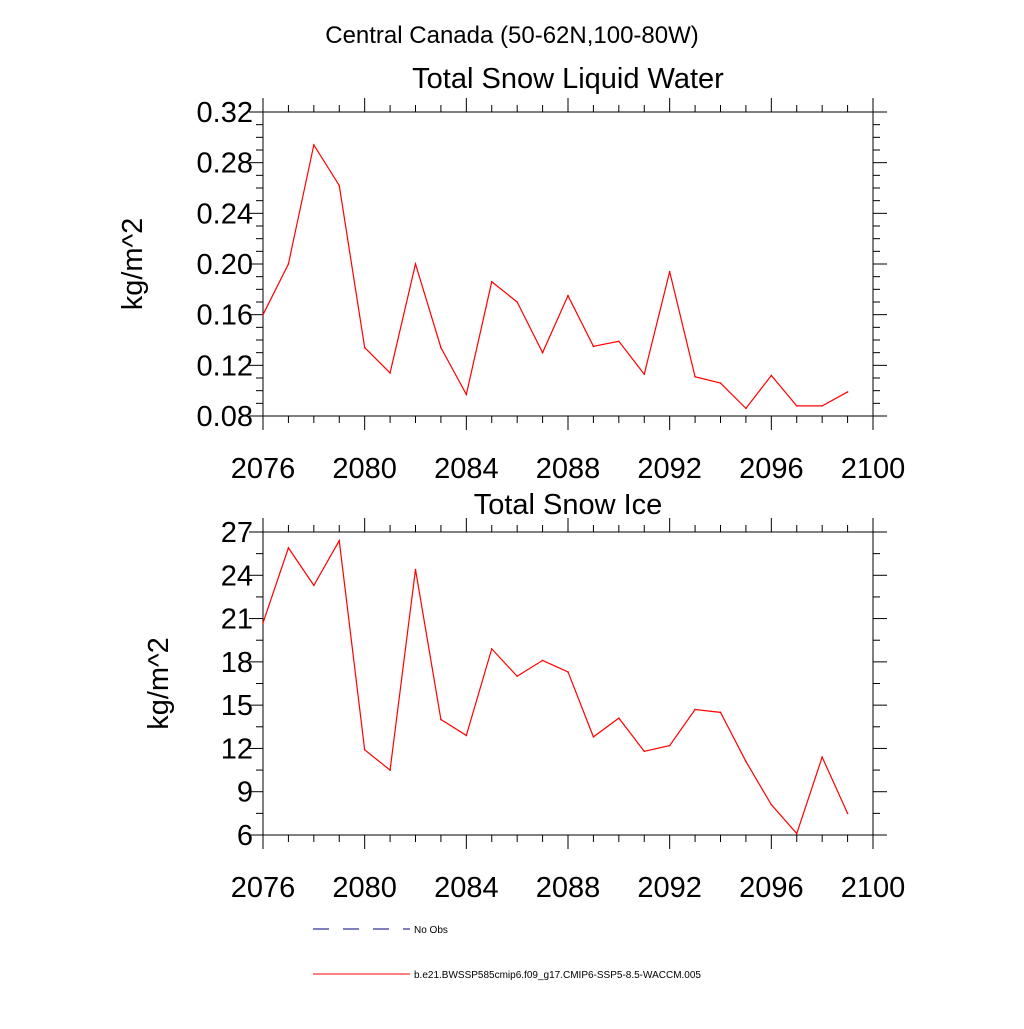 The image size is (1024, 1029). I want to click on y-tick-label: 12, so click(237, 749).